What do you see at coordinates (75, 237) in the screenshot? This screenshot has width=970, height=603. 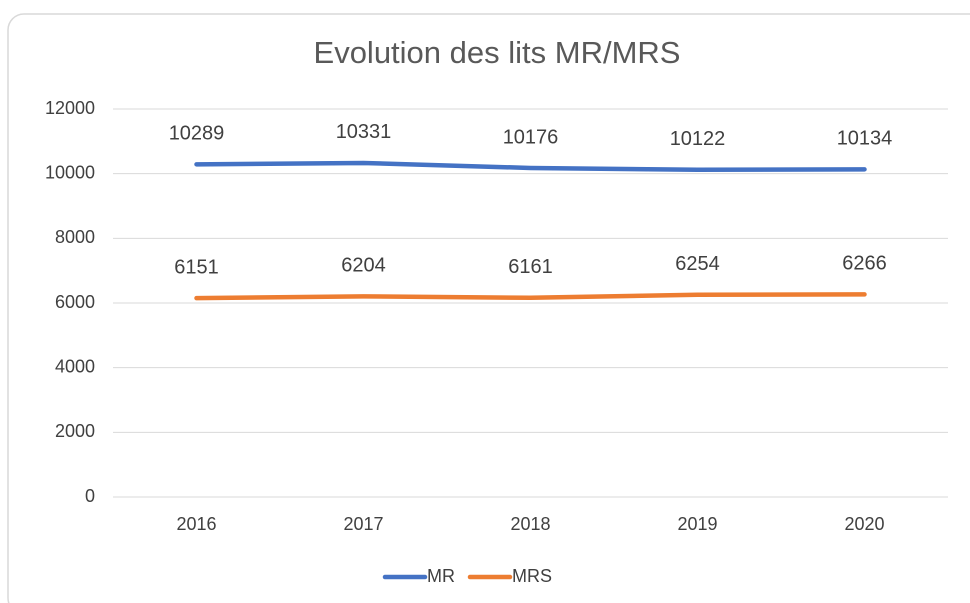 I see `y-tick-label: 8000` at bounding box center [75, 237].